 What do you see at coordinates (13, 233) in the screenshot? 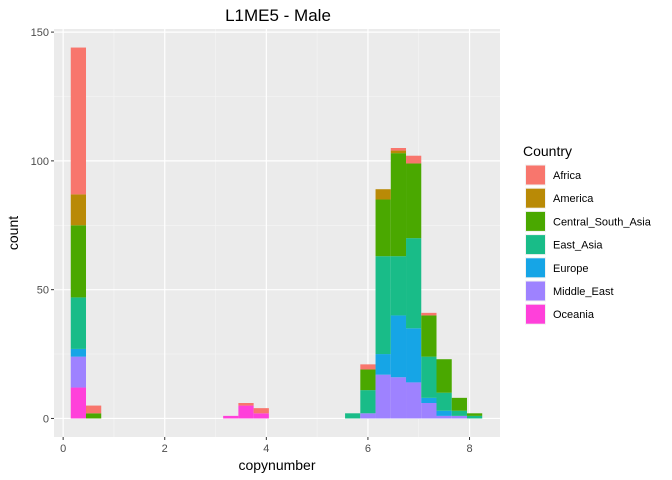
I see `y-axis-title: count` at bounding box center [13, 233].